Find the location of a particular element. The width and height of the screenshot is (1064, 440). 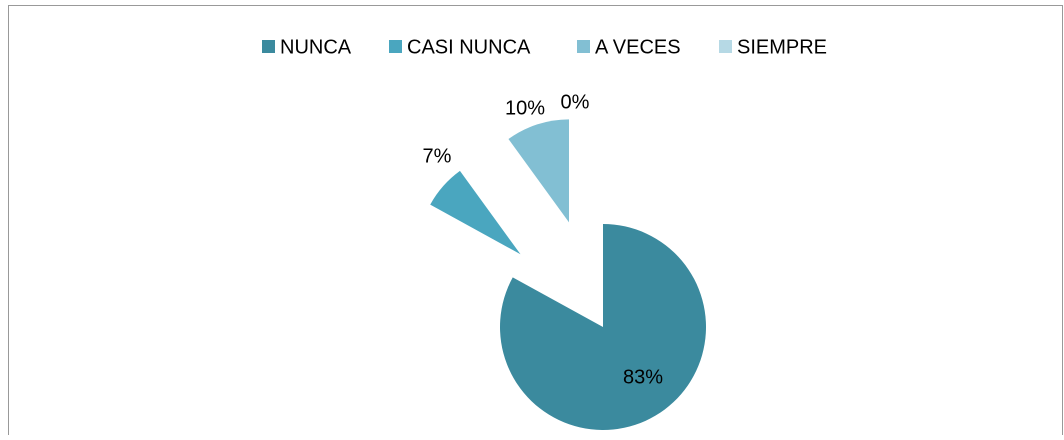

legend-label: NUNCA is located at coordinates (316, 47).